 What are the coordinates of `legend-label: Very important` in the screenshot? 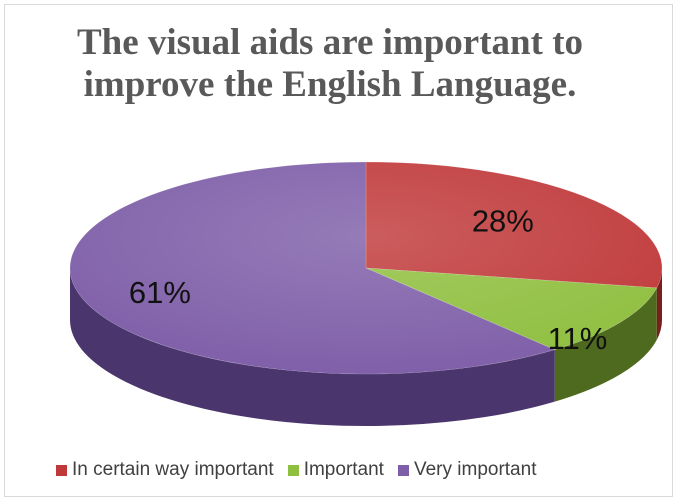 It's located at (475, 469).